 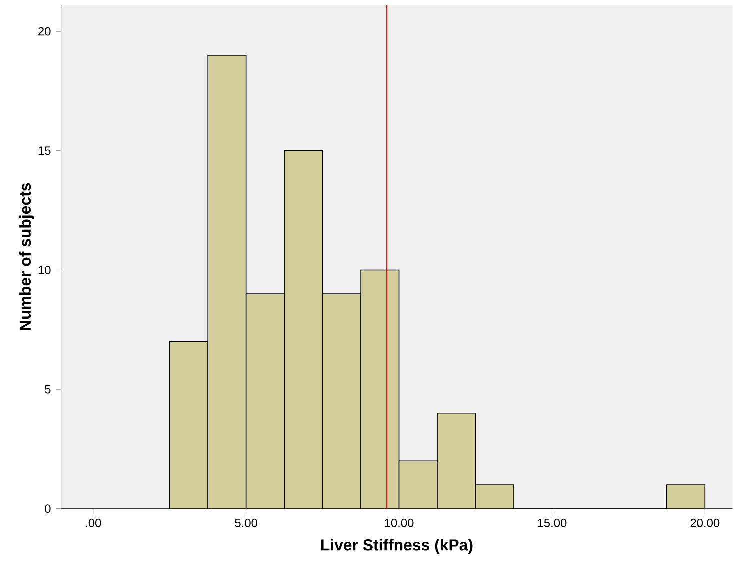 What do you see at coordinates (48, 509) in the screenshot?
I see `y-tick-label: 0` at bounding box center [48, 509].